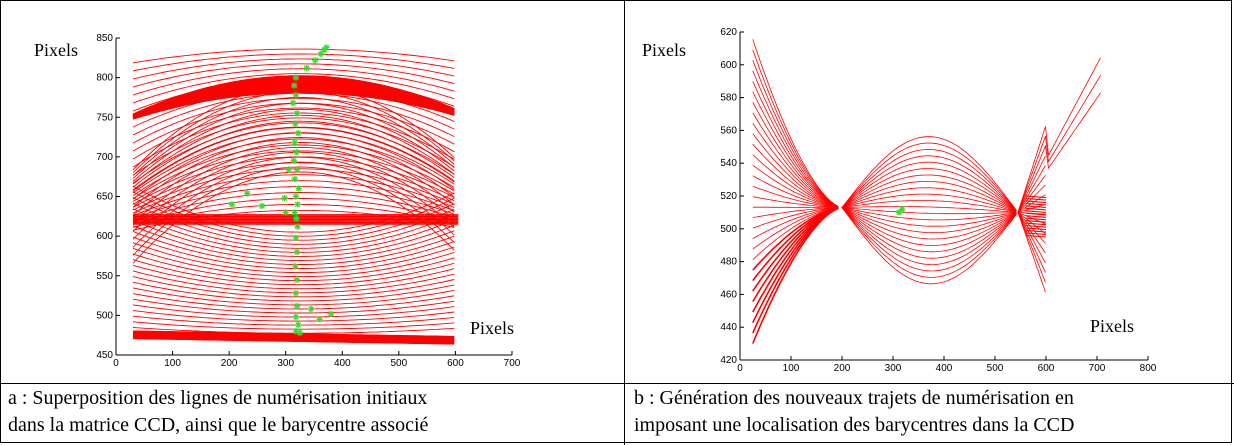 This screenshot has height=445, width=1234. I want to click on x-tick-label: 400, so click(944, 368).